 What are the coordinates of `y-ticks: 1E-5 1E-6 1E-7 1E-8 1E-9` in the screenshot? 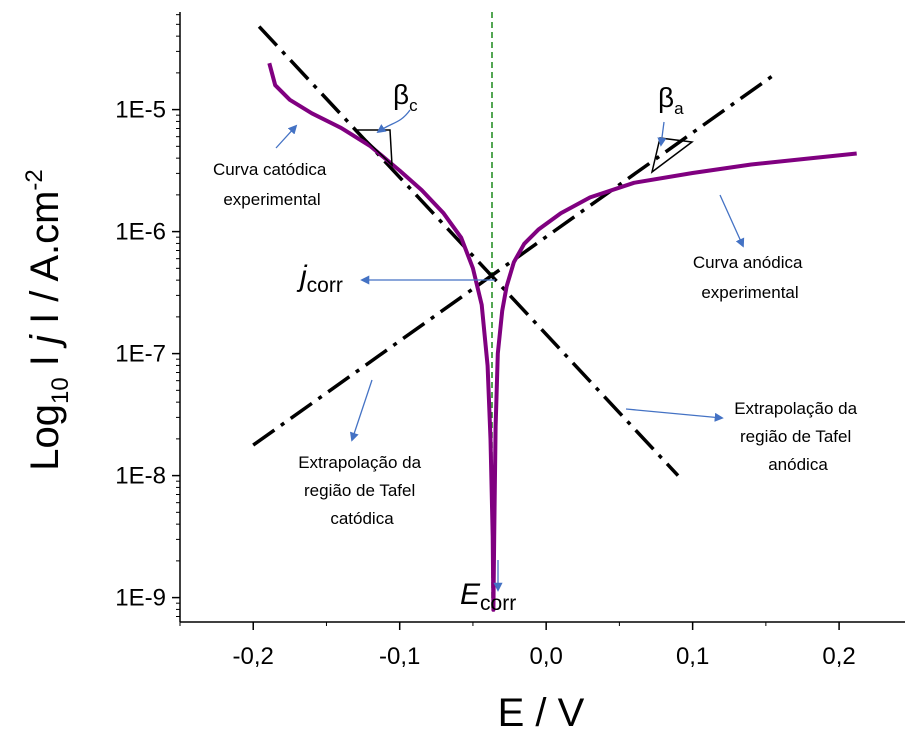 It's located at (147, 315).